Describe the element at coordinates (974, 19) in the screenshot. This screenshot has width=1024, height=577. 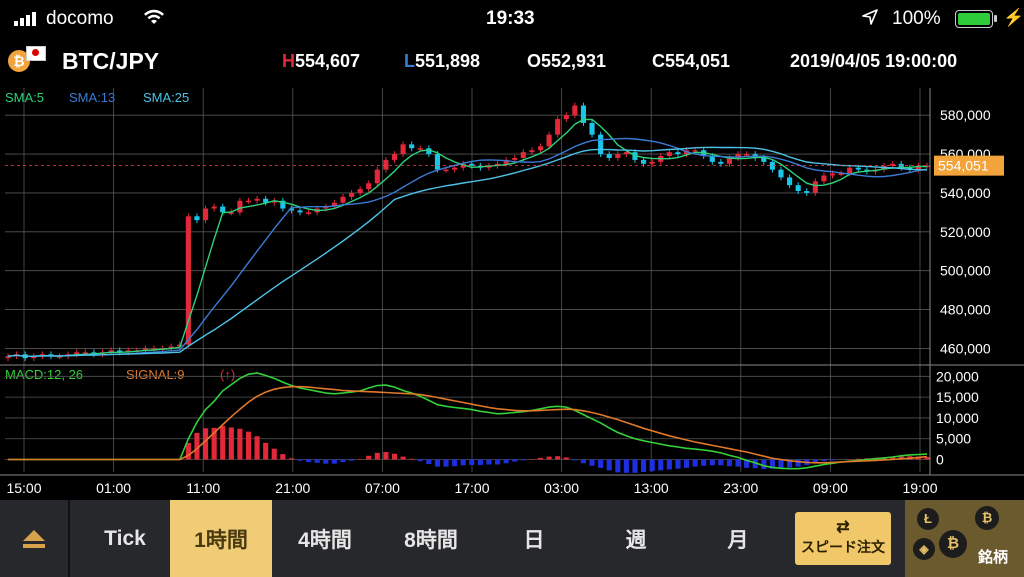
I see `battery-icon` at that location.